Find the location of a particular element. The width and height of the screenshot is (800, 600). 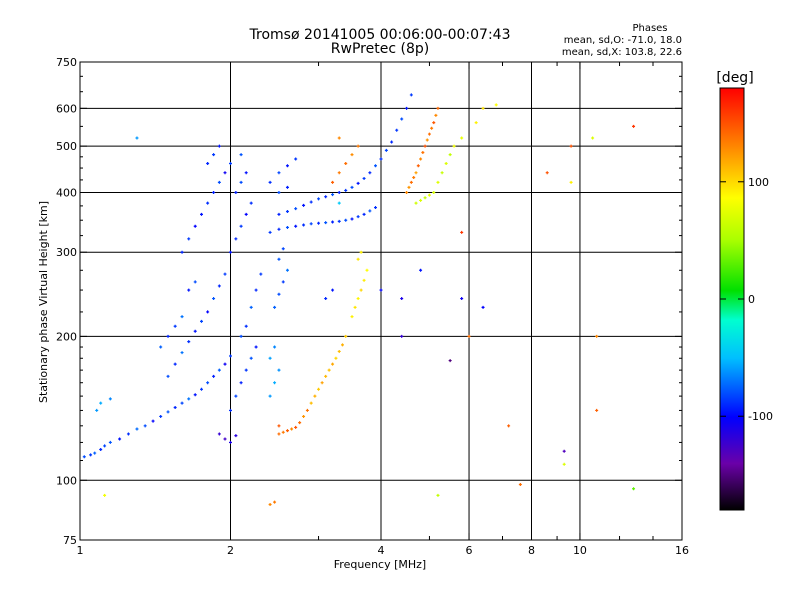

x-axis-label: Frequency [MHz] is located at coordinates (380, 564).